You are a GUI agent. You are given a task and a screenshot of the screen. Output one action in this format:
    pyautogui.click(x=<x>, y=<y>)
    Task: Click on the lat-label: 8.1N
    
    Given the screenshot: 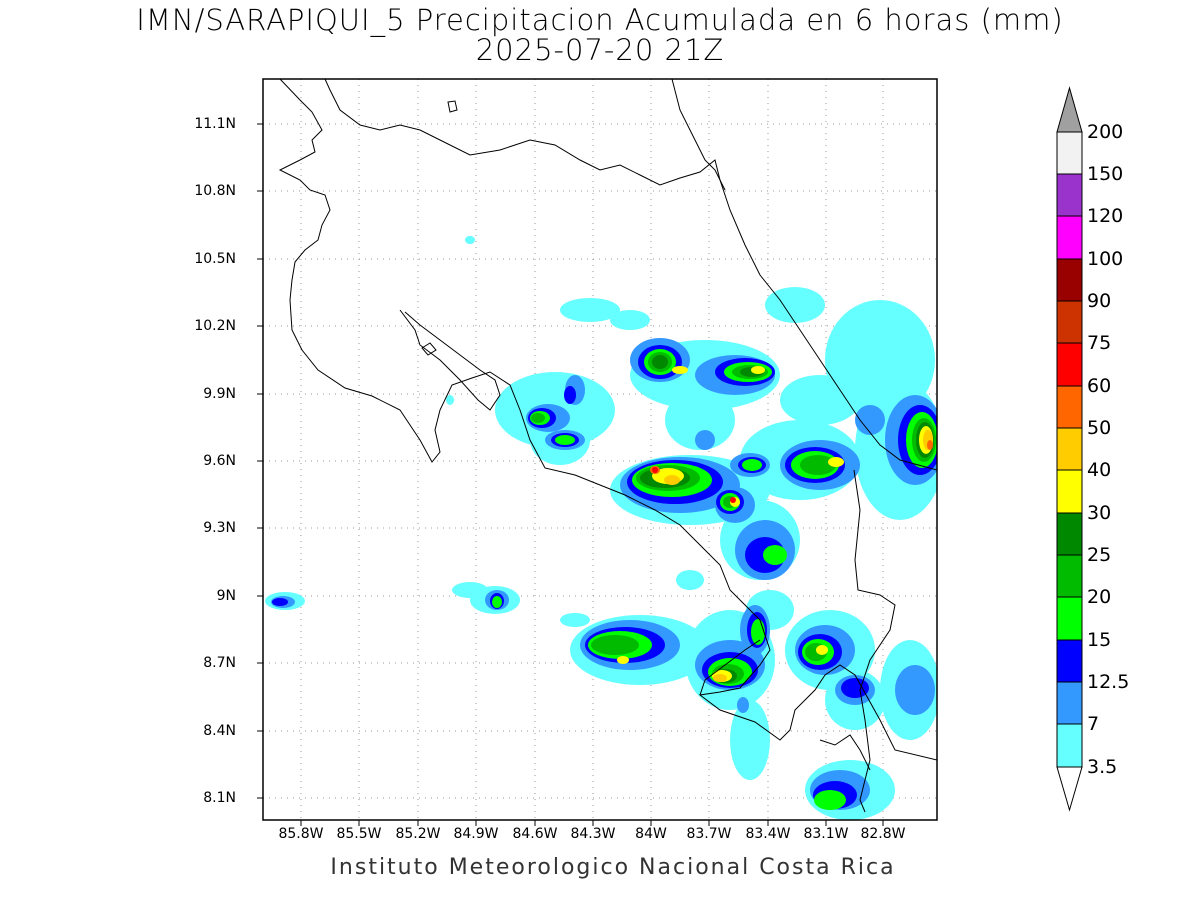 What is the action you would take?
    pyautogui.click(x=219, y=798)
    